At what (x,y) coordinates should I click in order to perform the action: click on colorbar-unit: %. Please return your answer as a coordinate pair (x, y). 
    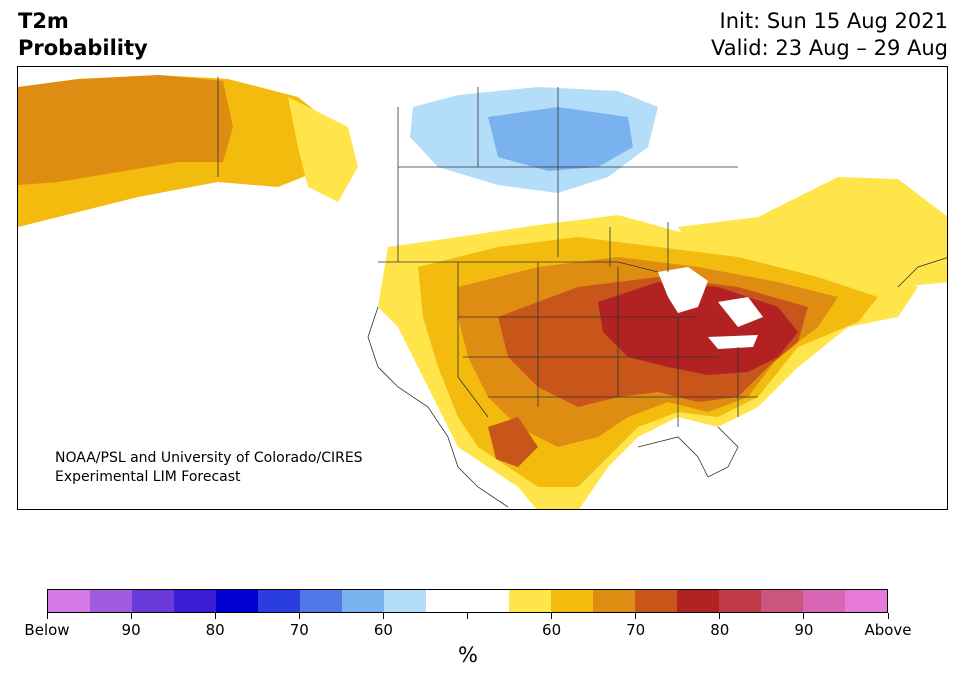
    Looking at the image, I should click on (468, 655).